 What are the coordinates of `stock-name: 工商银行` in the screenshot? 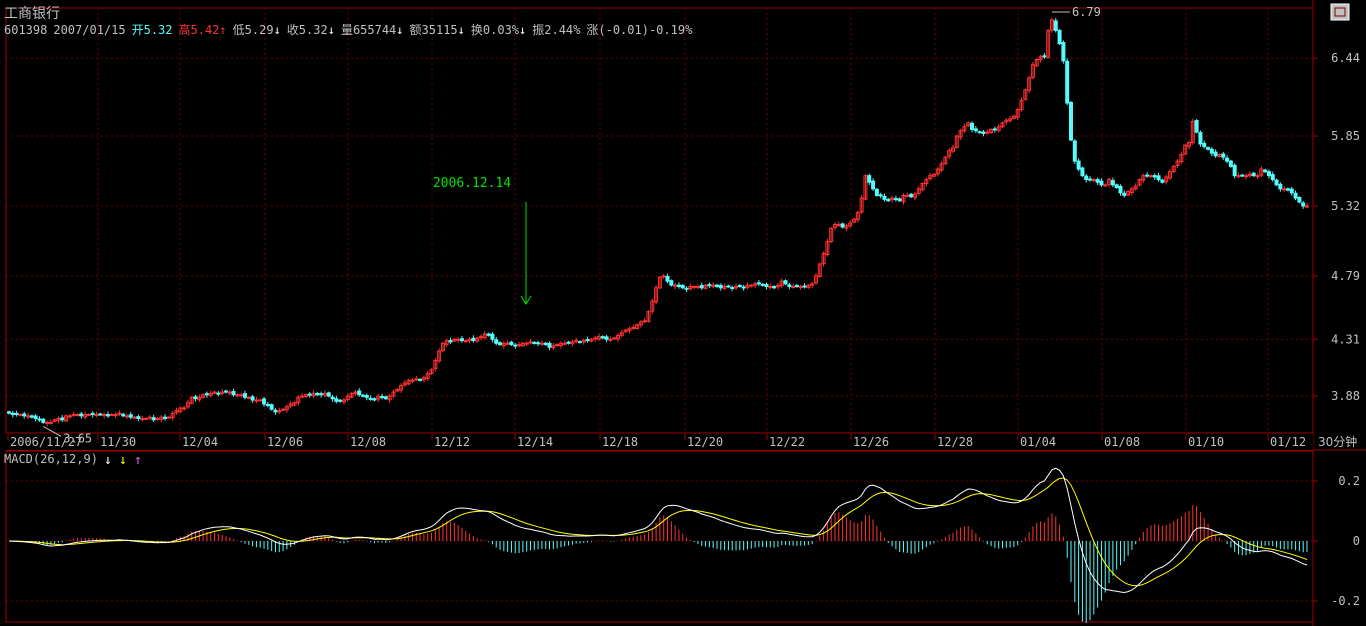 It's located at (32, 14).